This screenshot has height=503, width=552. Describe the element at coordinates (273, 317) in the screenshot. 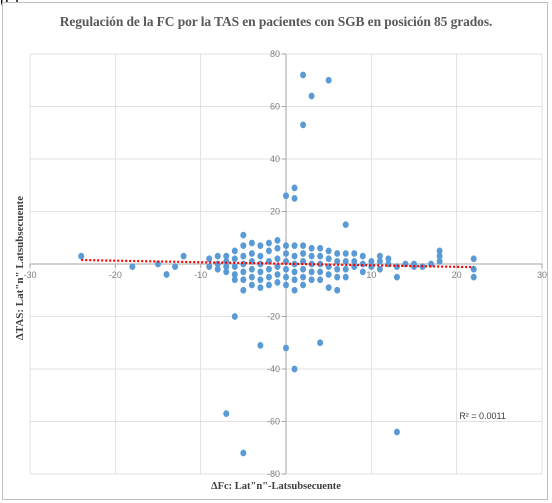

I see `y-tick-label: -20` at that location.